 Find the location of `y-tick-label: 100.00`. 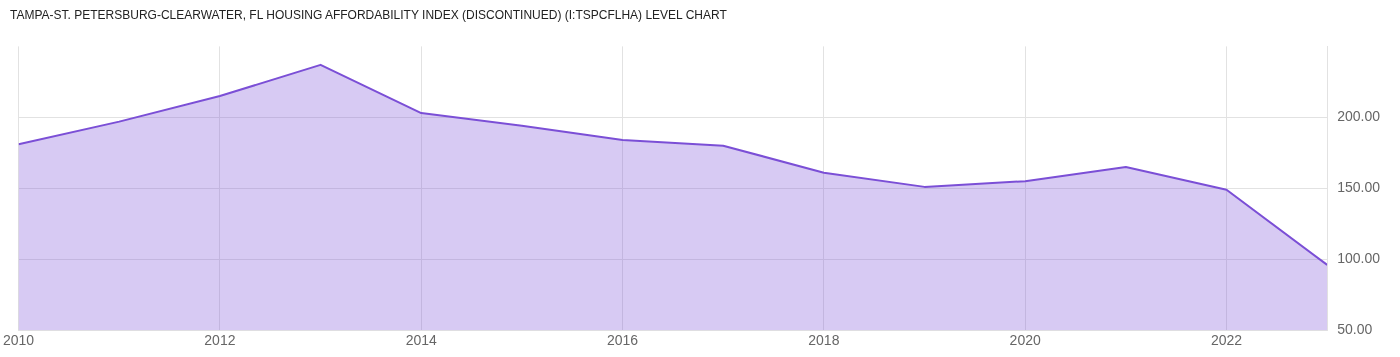

y-tick-label: 100.00 is located at coordinates (1359, 258).